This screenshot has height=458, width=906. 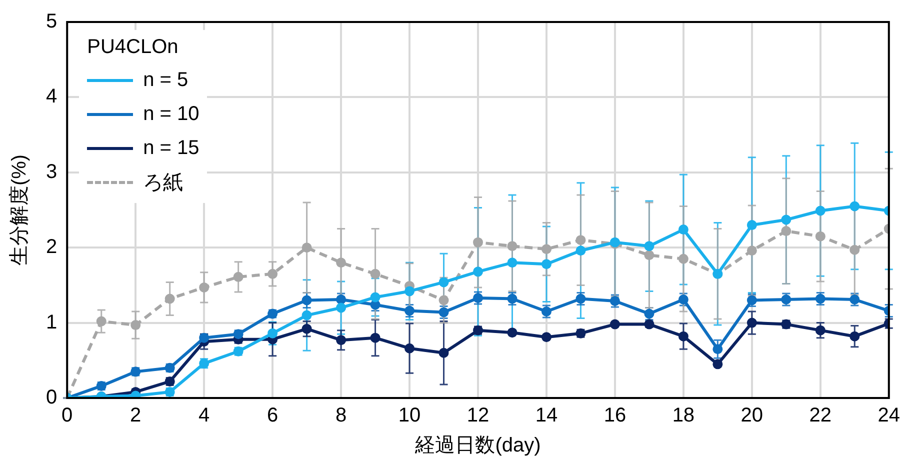 What do you see at coordinates (52, 247) in the screenshot?
I see `y-tick-label: 2` at bounding box center [52, 247].